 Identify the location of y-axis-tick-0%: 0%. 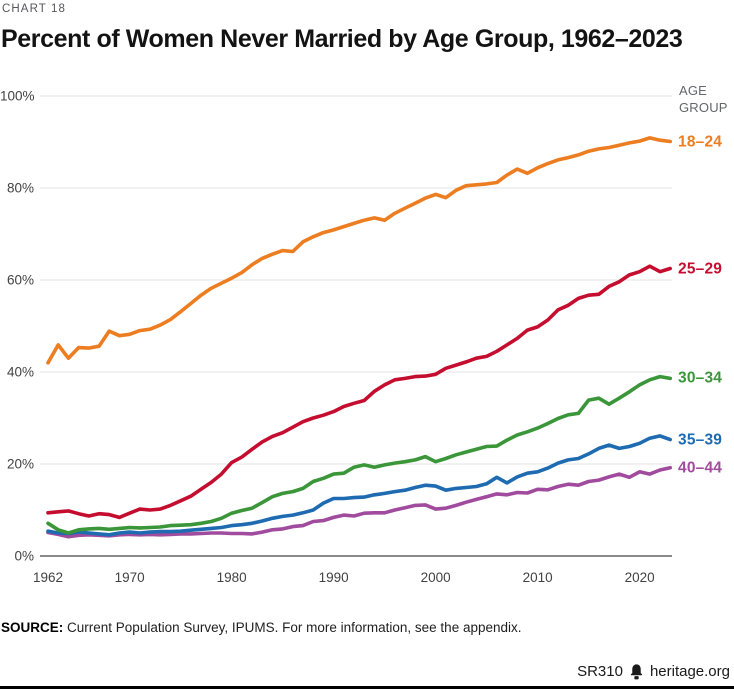
(24, 556).